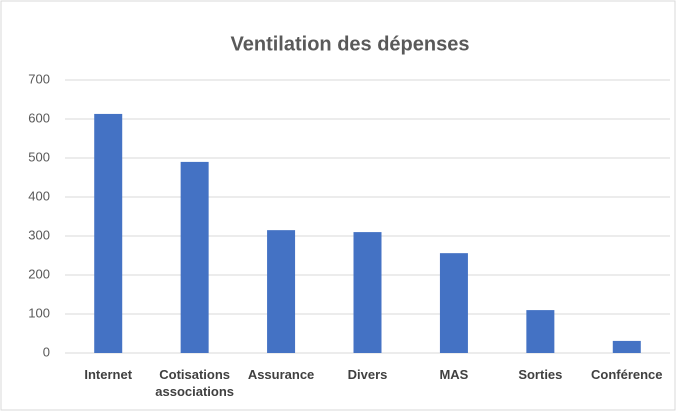 This screenshot has height=412, width=677. I want to click on y-tick-label: 400, so click(39, 195).